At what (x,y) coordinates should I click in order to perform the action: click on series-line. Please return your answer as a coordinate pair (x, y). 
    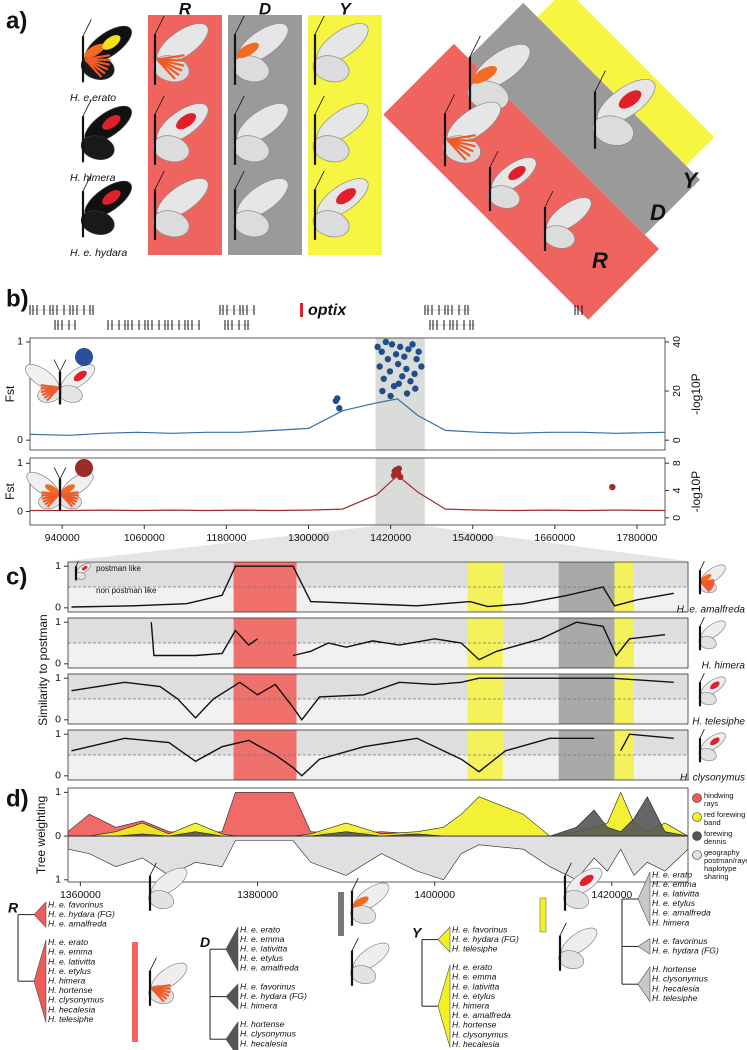
    Looking at the image, I should click on (372, 586).